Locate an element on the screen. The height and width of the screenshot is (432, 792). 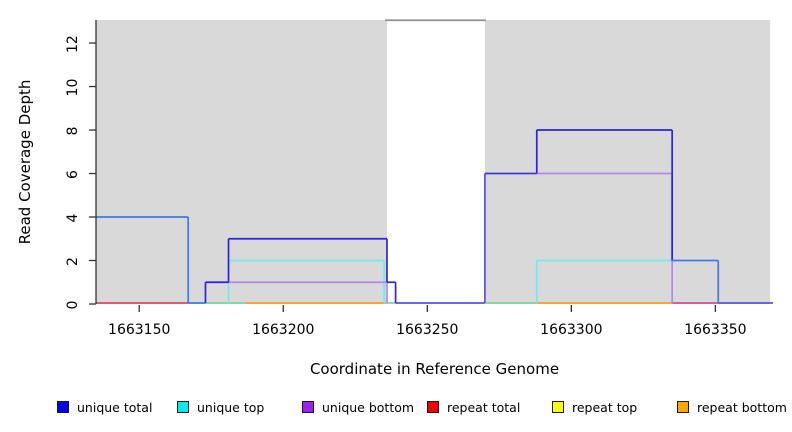
legend-item-unique-bottom: unique bottom is located at coordinates (358, 407).